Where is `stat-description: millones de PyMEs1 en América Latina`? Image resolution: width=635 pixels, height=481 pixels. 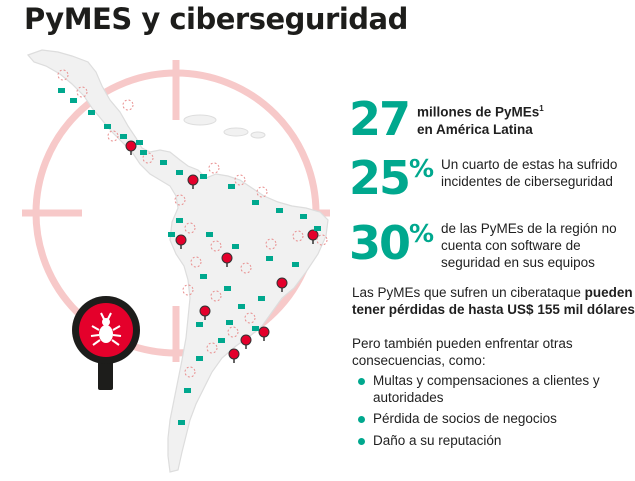
stat-description: millones de PyMEs1 en América Latina is located at coordinates (480, 120).